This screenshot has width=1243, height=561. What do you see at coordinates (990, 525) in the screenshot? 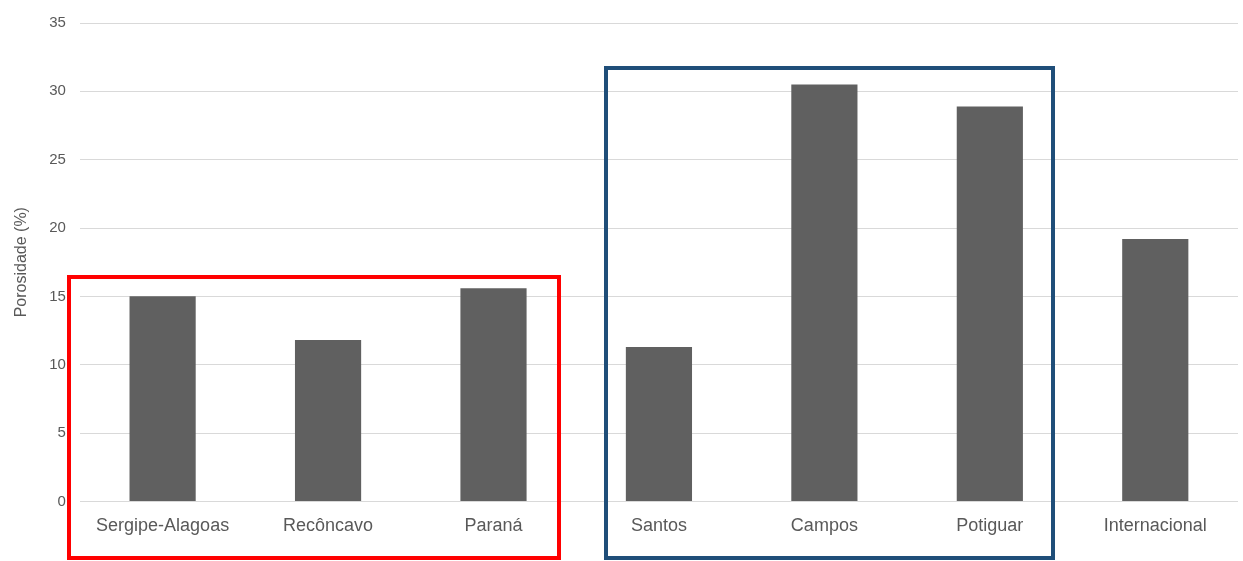
I see `x-tick-label: Potiguar` at bounding box center [990, 525].